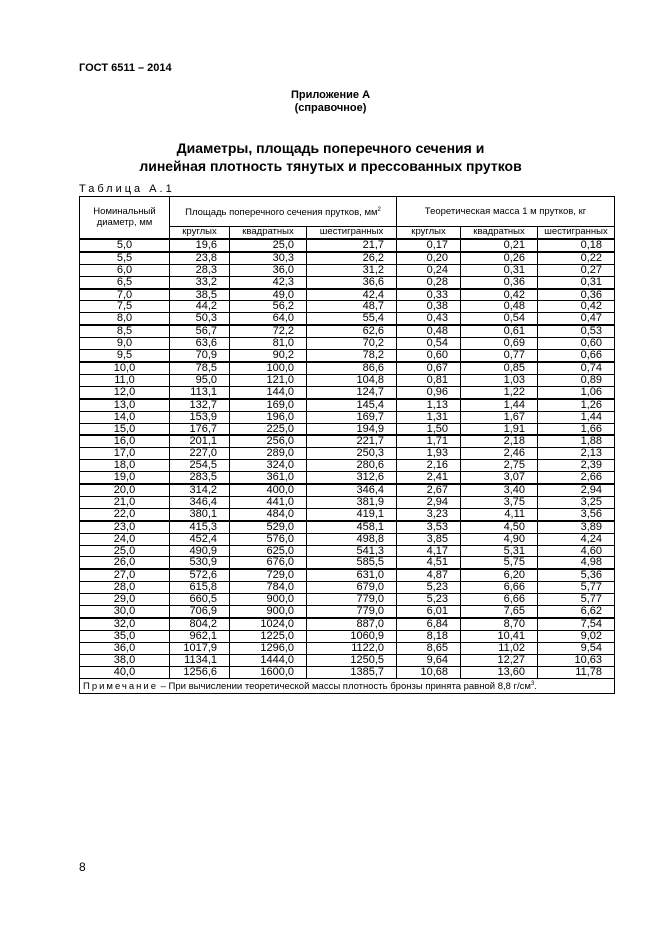 This screenshot has width=661, height=936. Describe the element at coordinates (429, 319) in the screenshot. I see `table-cell: 0,43` at that location.